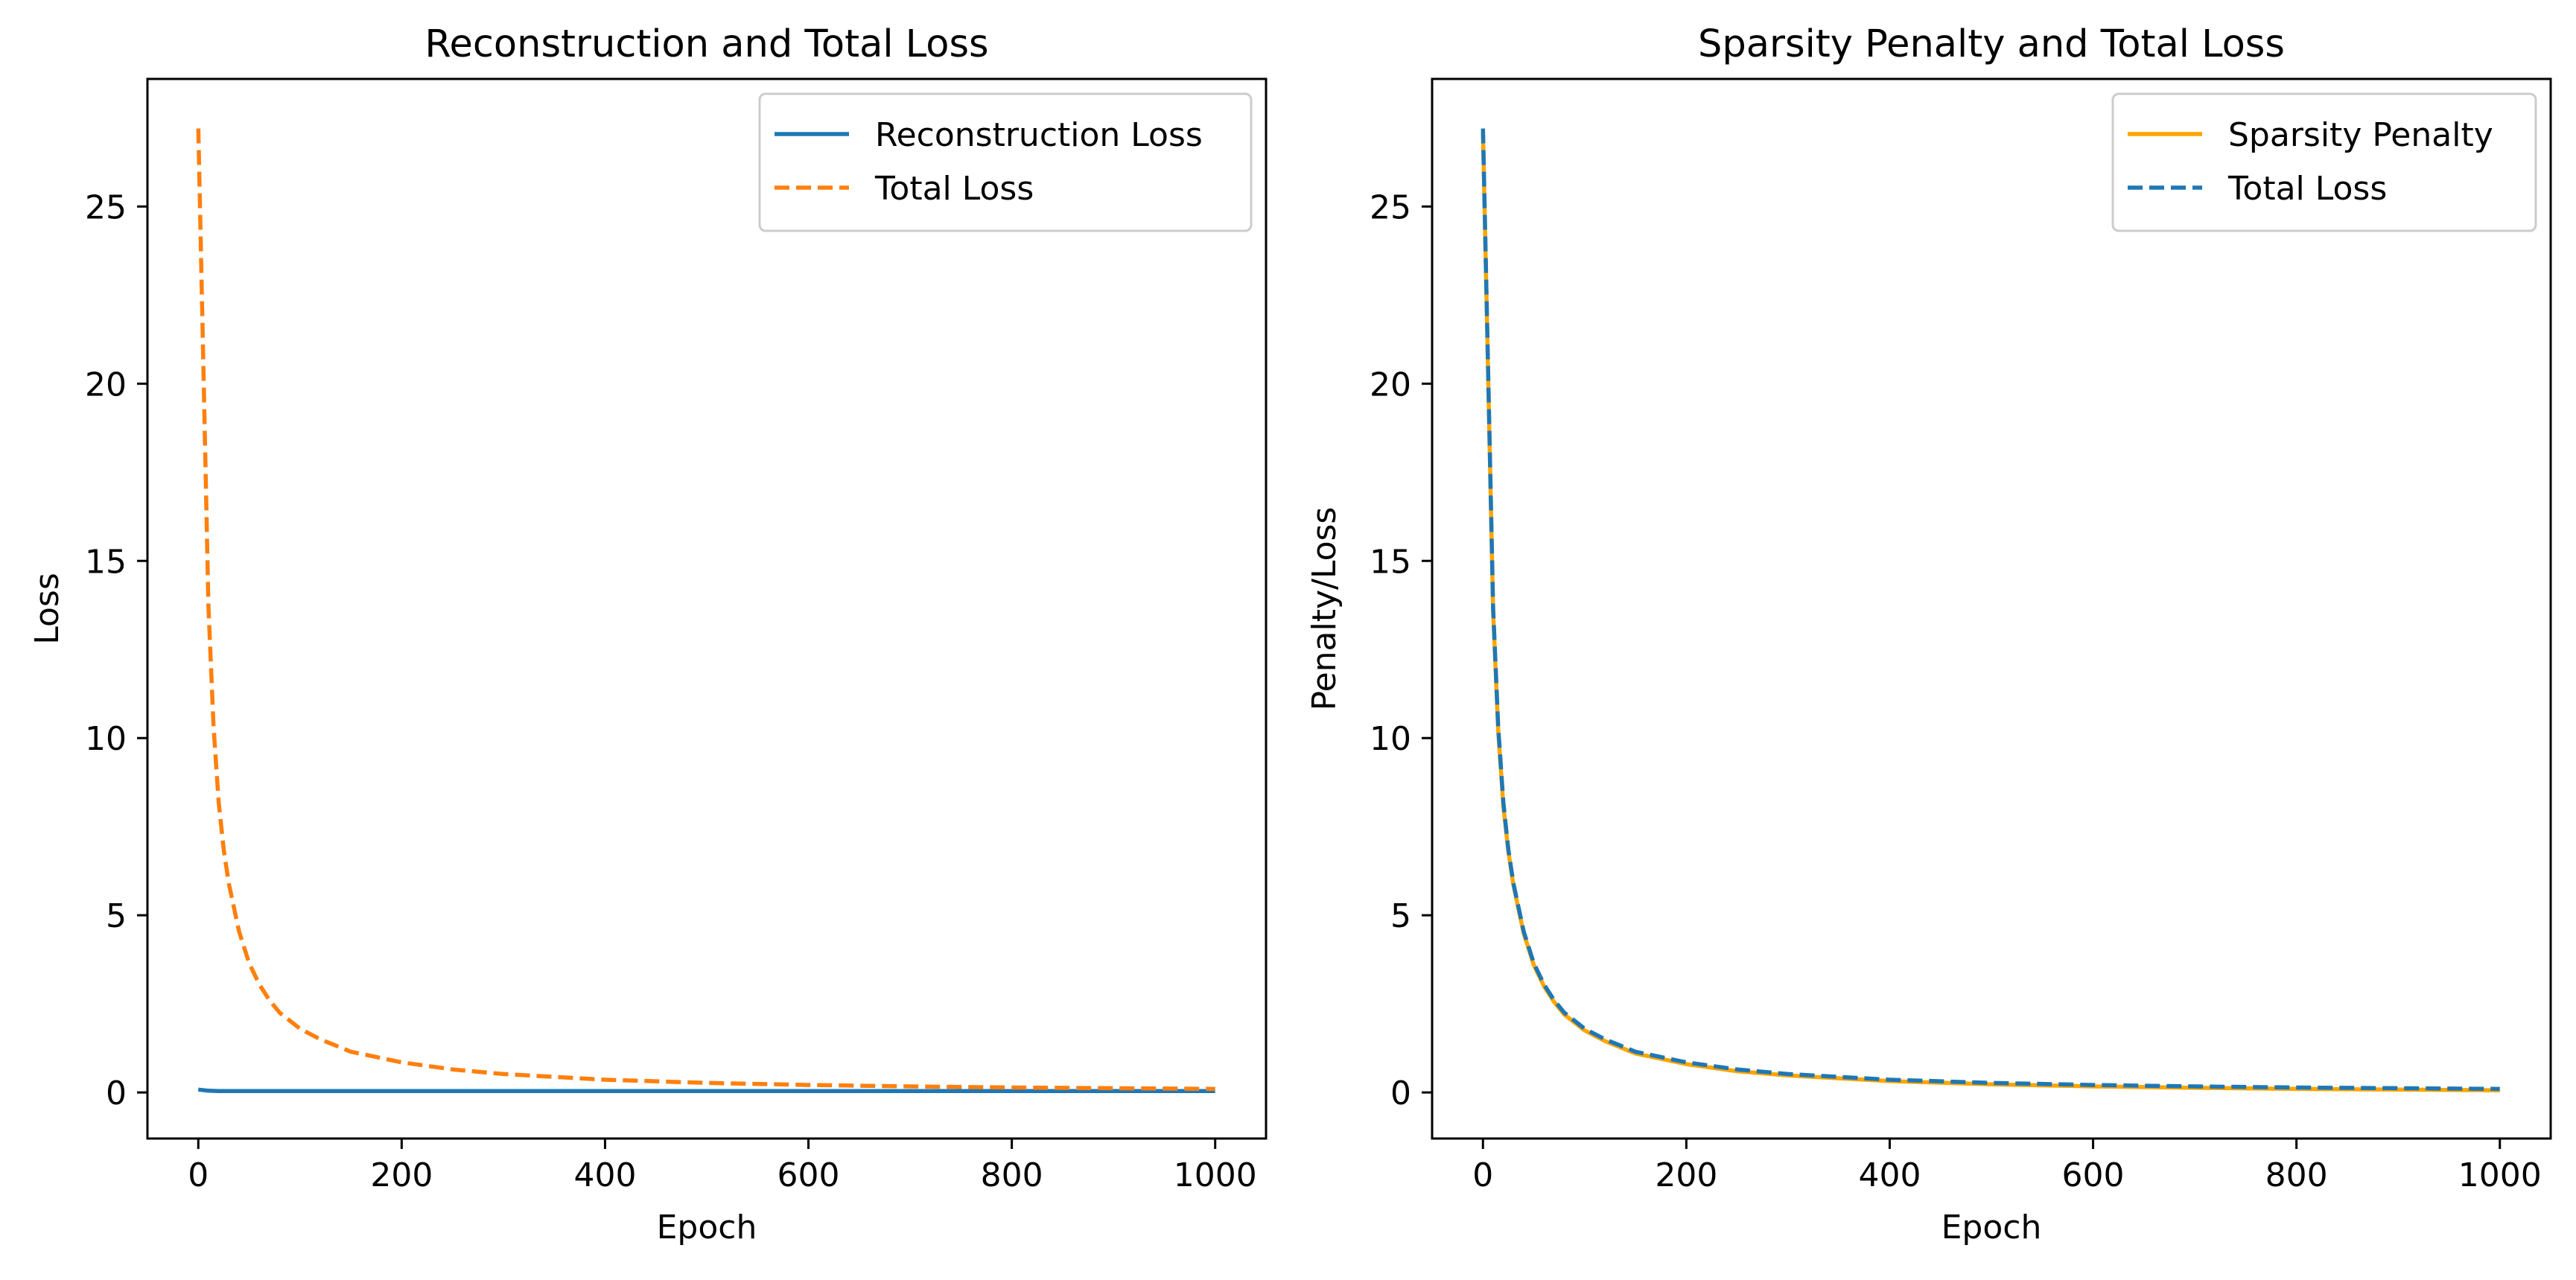 The height and width of the screenshot is (1280, 2576). I want to click on legend-label: Reconstruction Loss, so click(1039, 135).